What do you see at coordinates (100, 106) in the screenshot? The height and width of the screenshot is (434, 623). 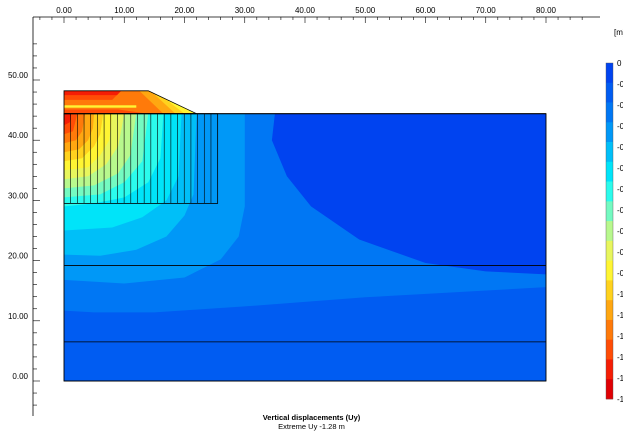 I see `contour-band-yellow` at bounding box center [100, 106].